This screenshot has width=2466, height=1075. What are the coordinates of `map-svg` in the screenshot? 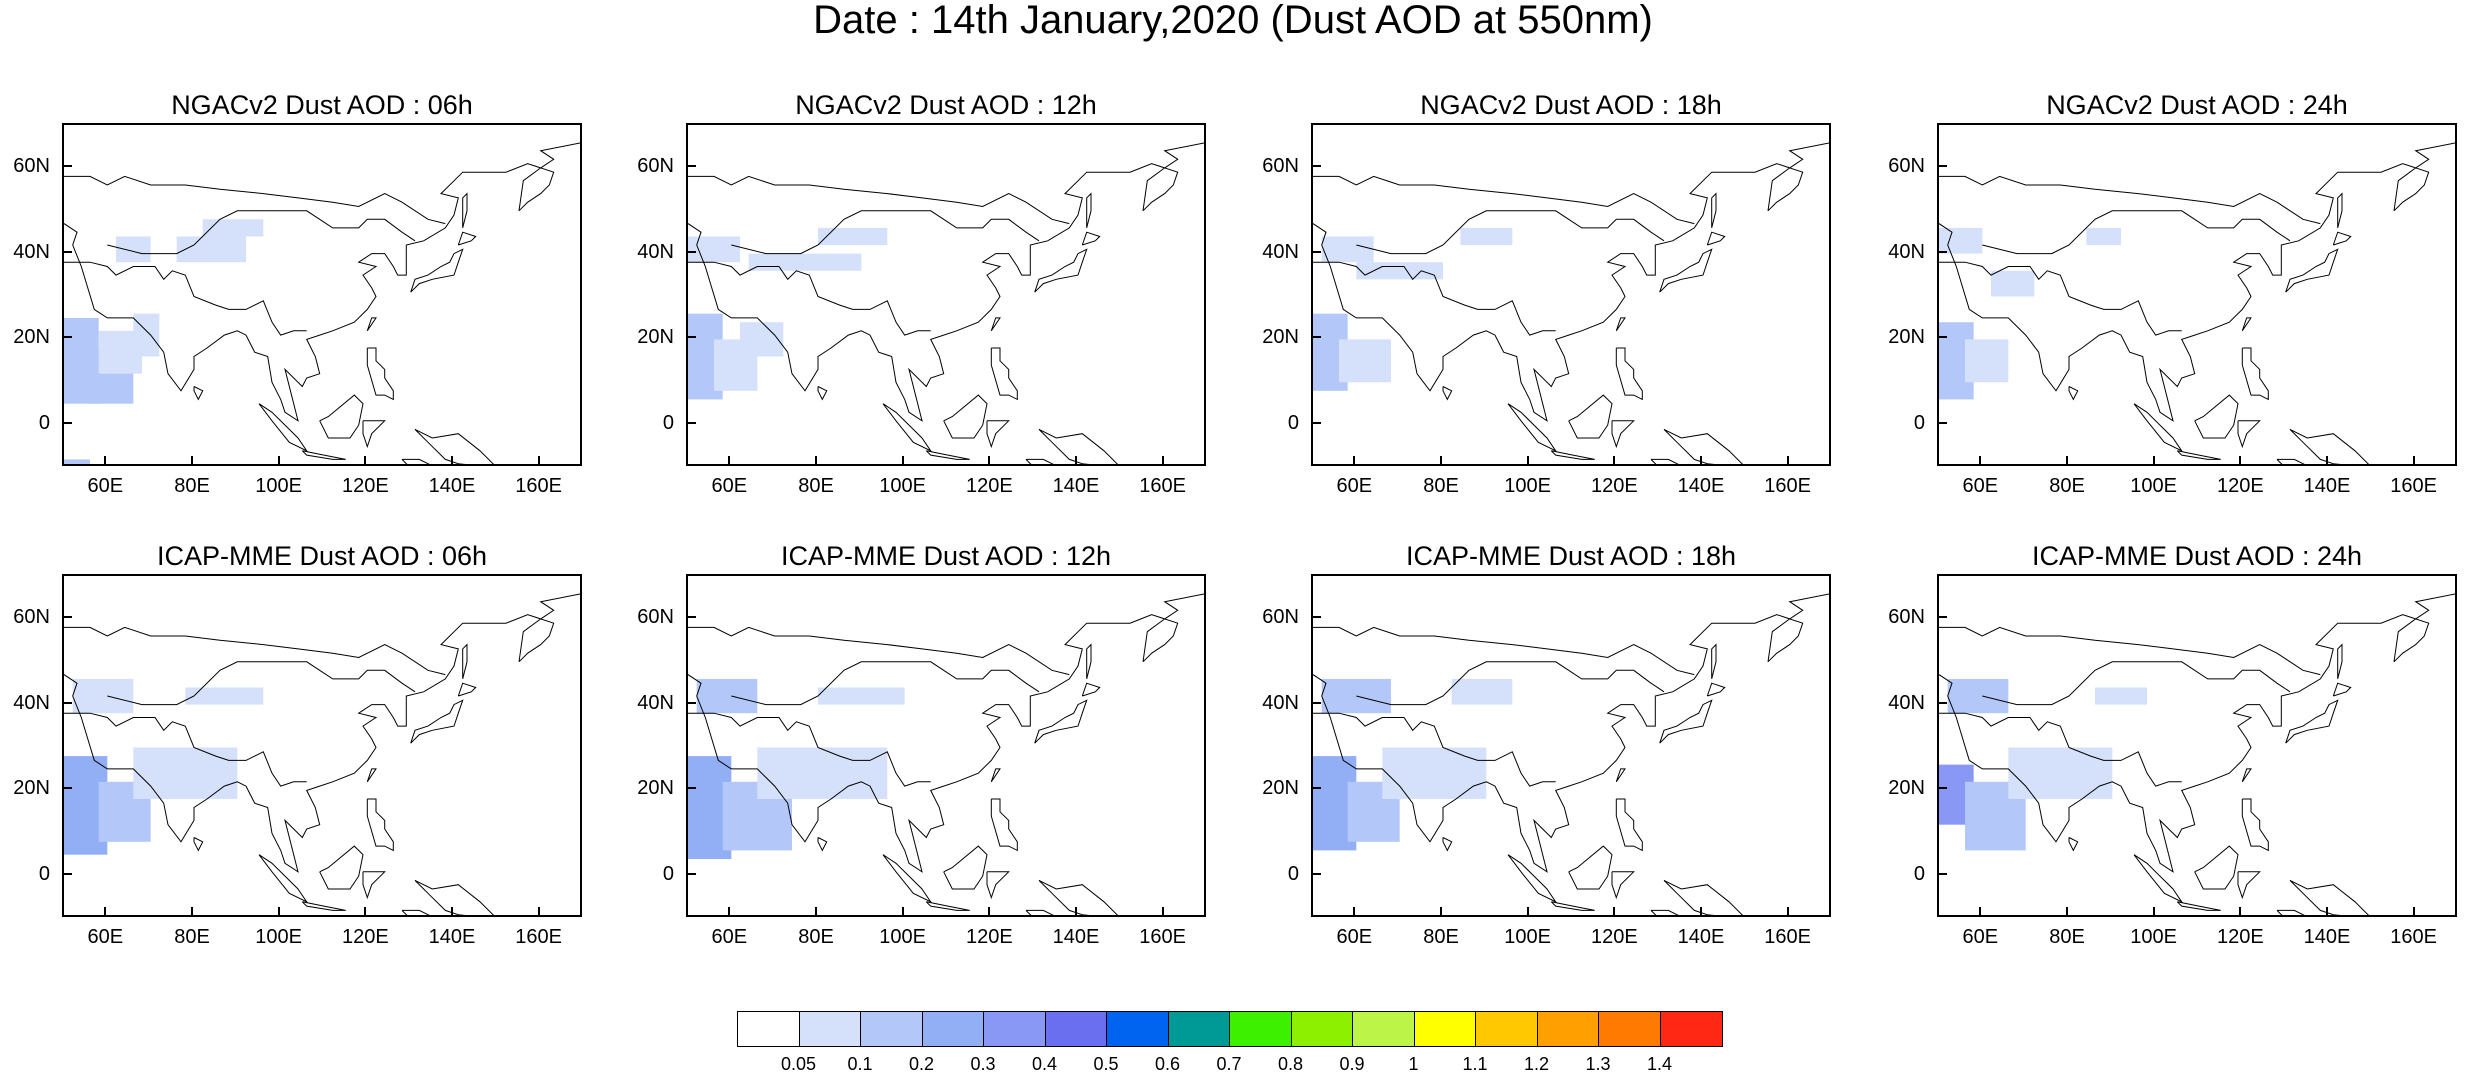 It's located at (2197, 303).